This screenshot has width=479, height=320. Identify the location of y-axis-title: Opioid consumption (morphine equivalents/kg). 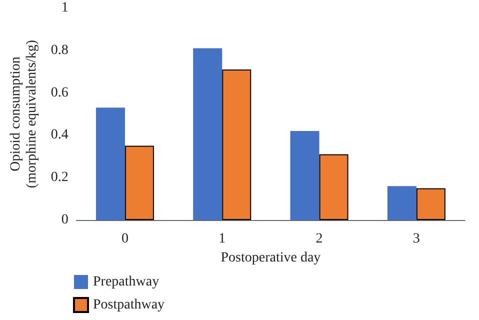
(24, 114).